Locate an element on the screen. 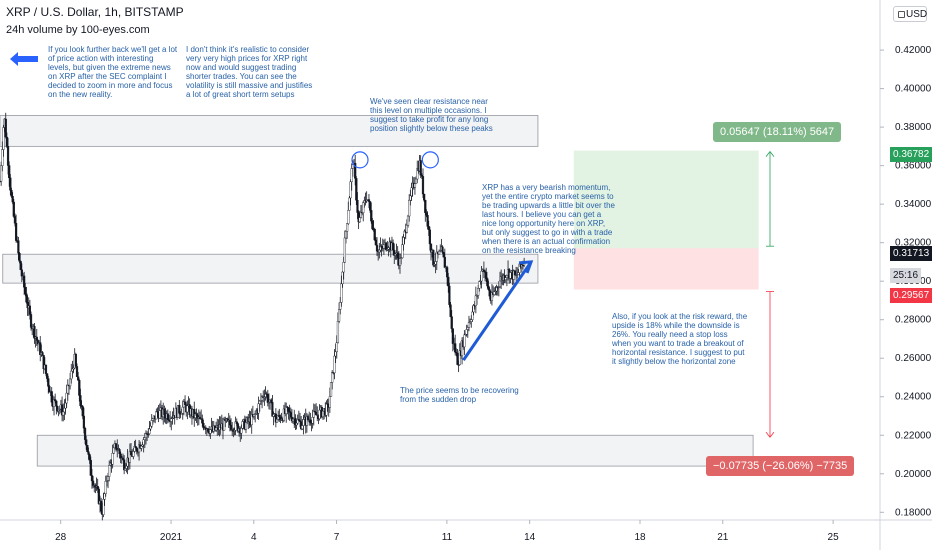 This screenshot has height=550, width=932. y-tick-label: 0.36000 is located at coordinates (913, 166).